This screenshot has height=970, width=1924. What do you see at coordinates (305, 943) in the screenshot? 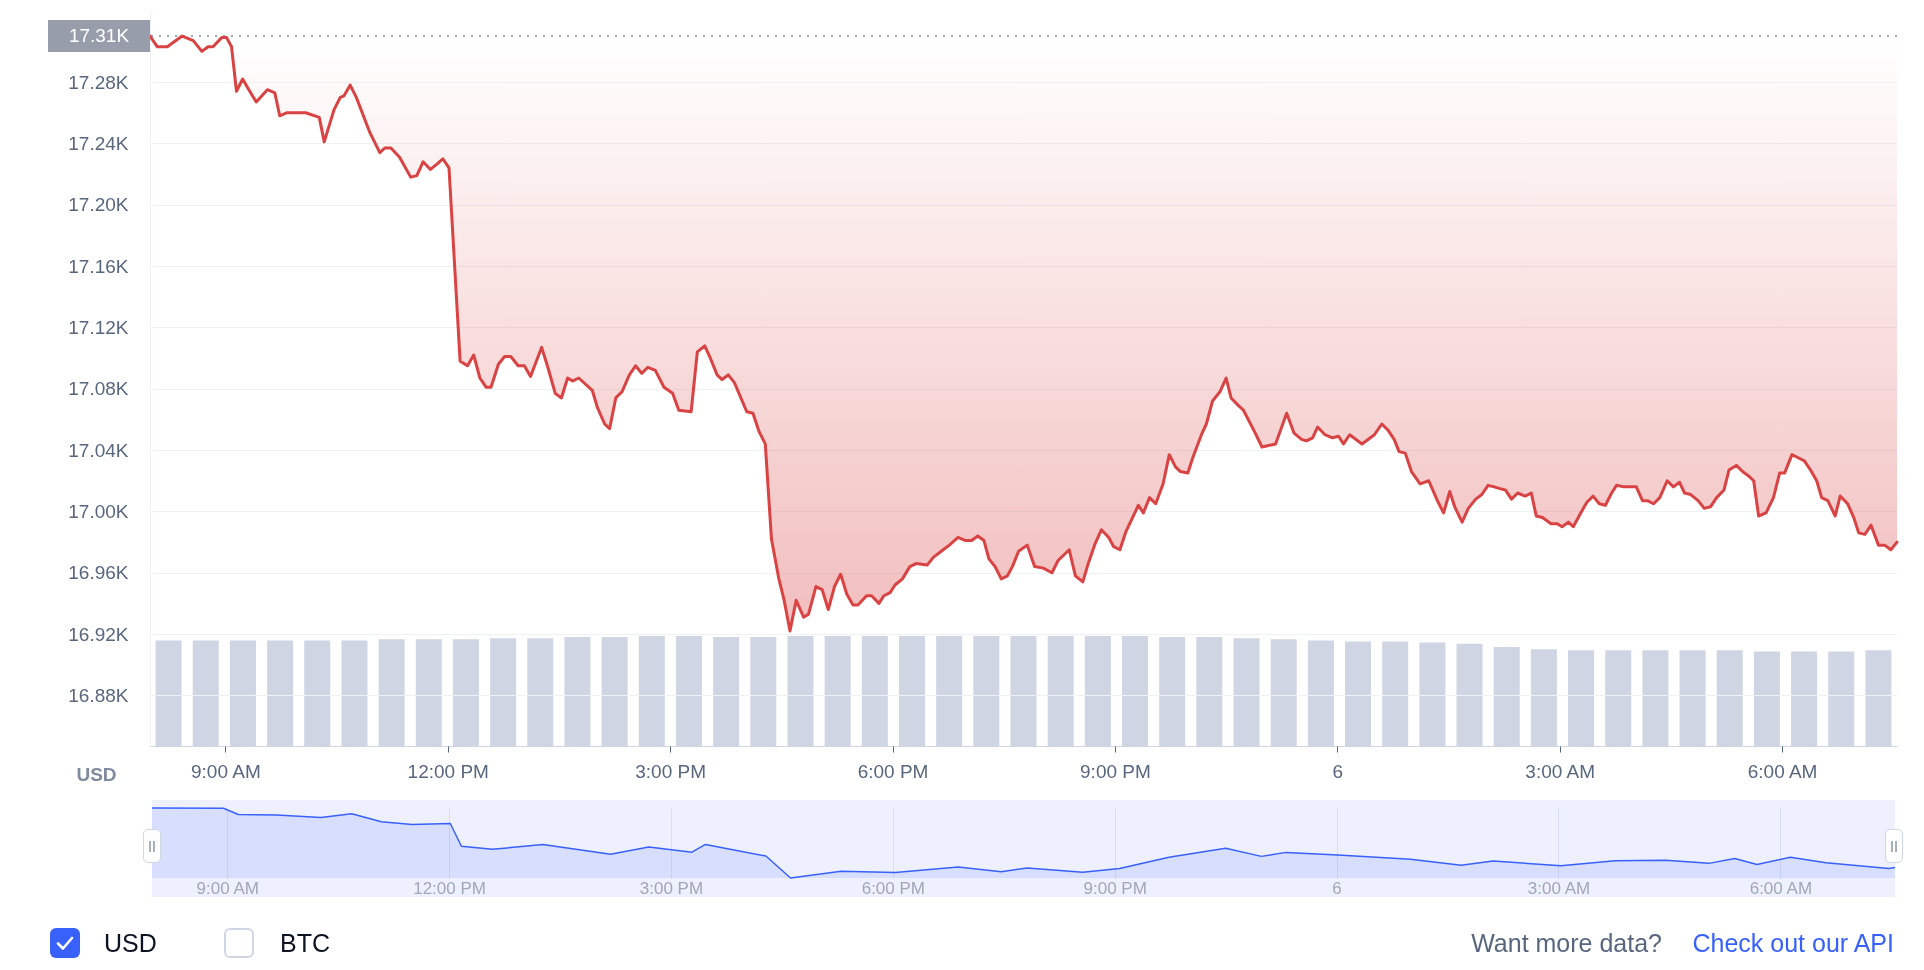
I see `text: BTC` at bounding box center [305, 943].